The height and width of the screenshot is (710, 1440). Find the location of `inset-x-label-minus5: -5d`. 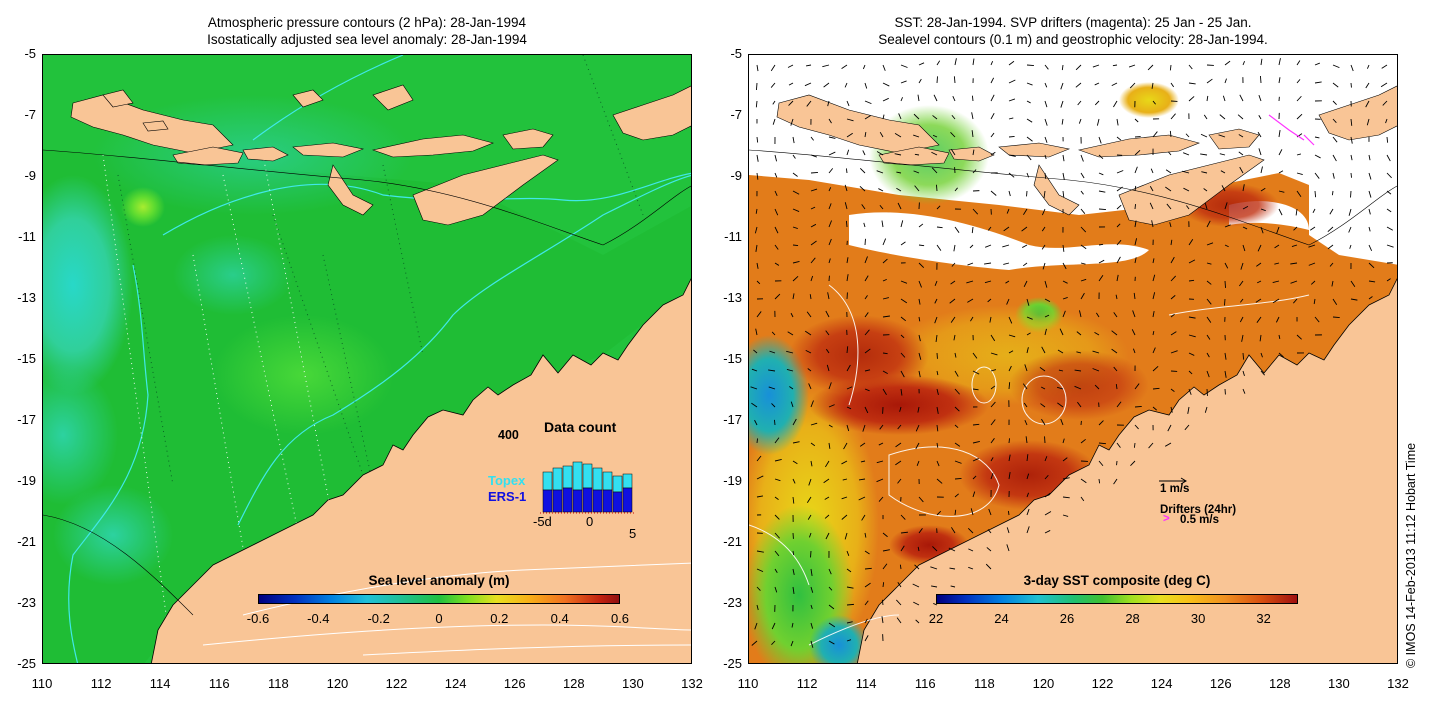

inset-x-label-minus5: -5d is located at coordinates (542, 521).